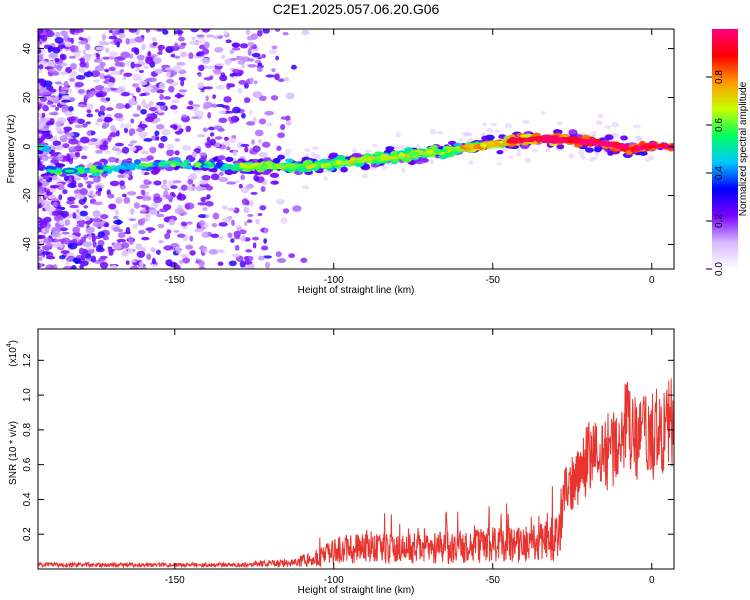 The image size is (750, 600). Describe the element at coordinates (12, 353) in the screenshot. I see `svg-text: (x104)` at that location.